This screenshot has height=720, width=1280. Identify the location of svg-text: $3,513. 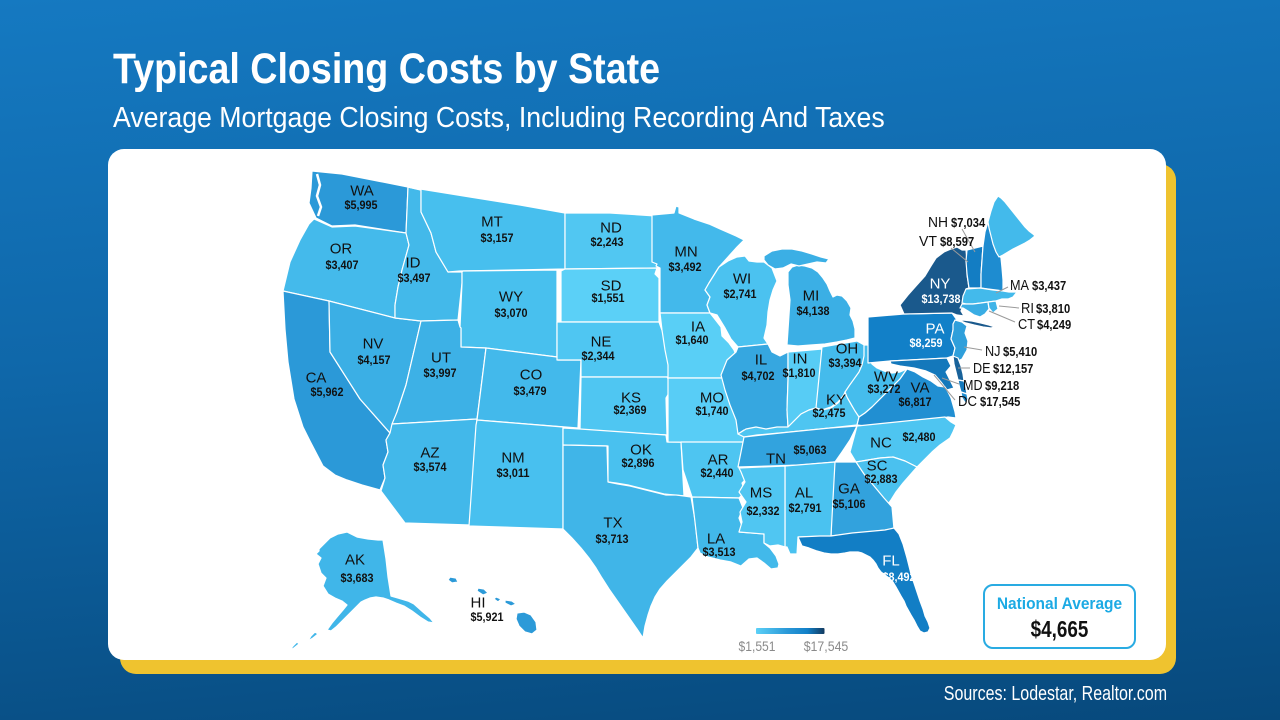
(719, 552).